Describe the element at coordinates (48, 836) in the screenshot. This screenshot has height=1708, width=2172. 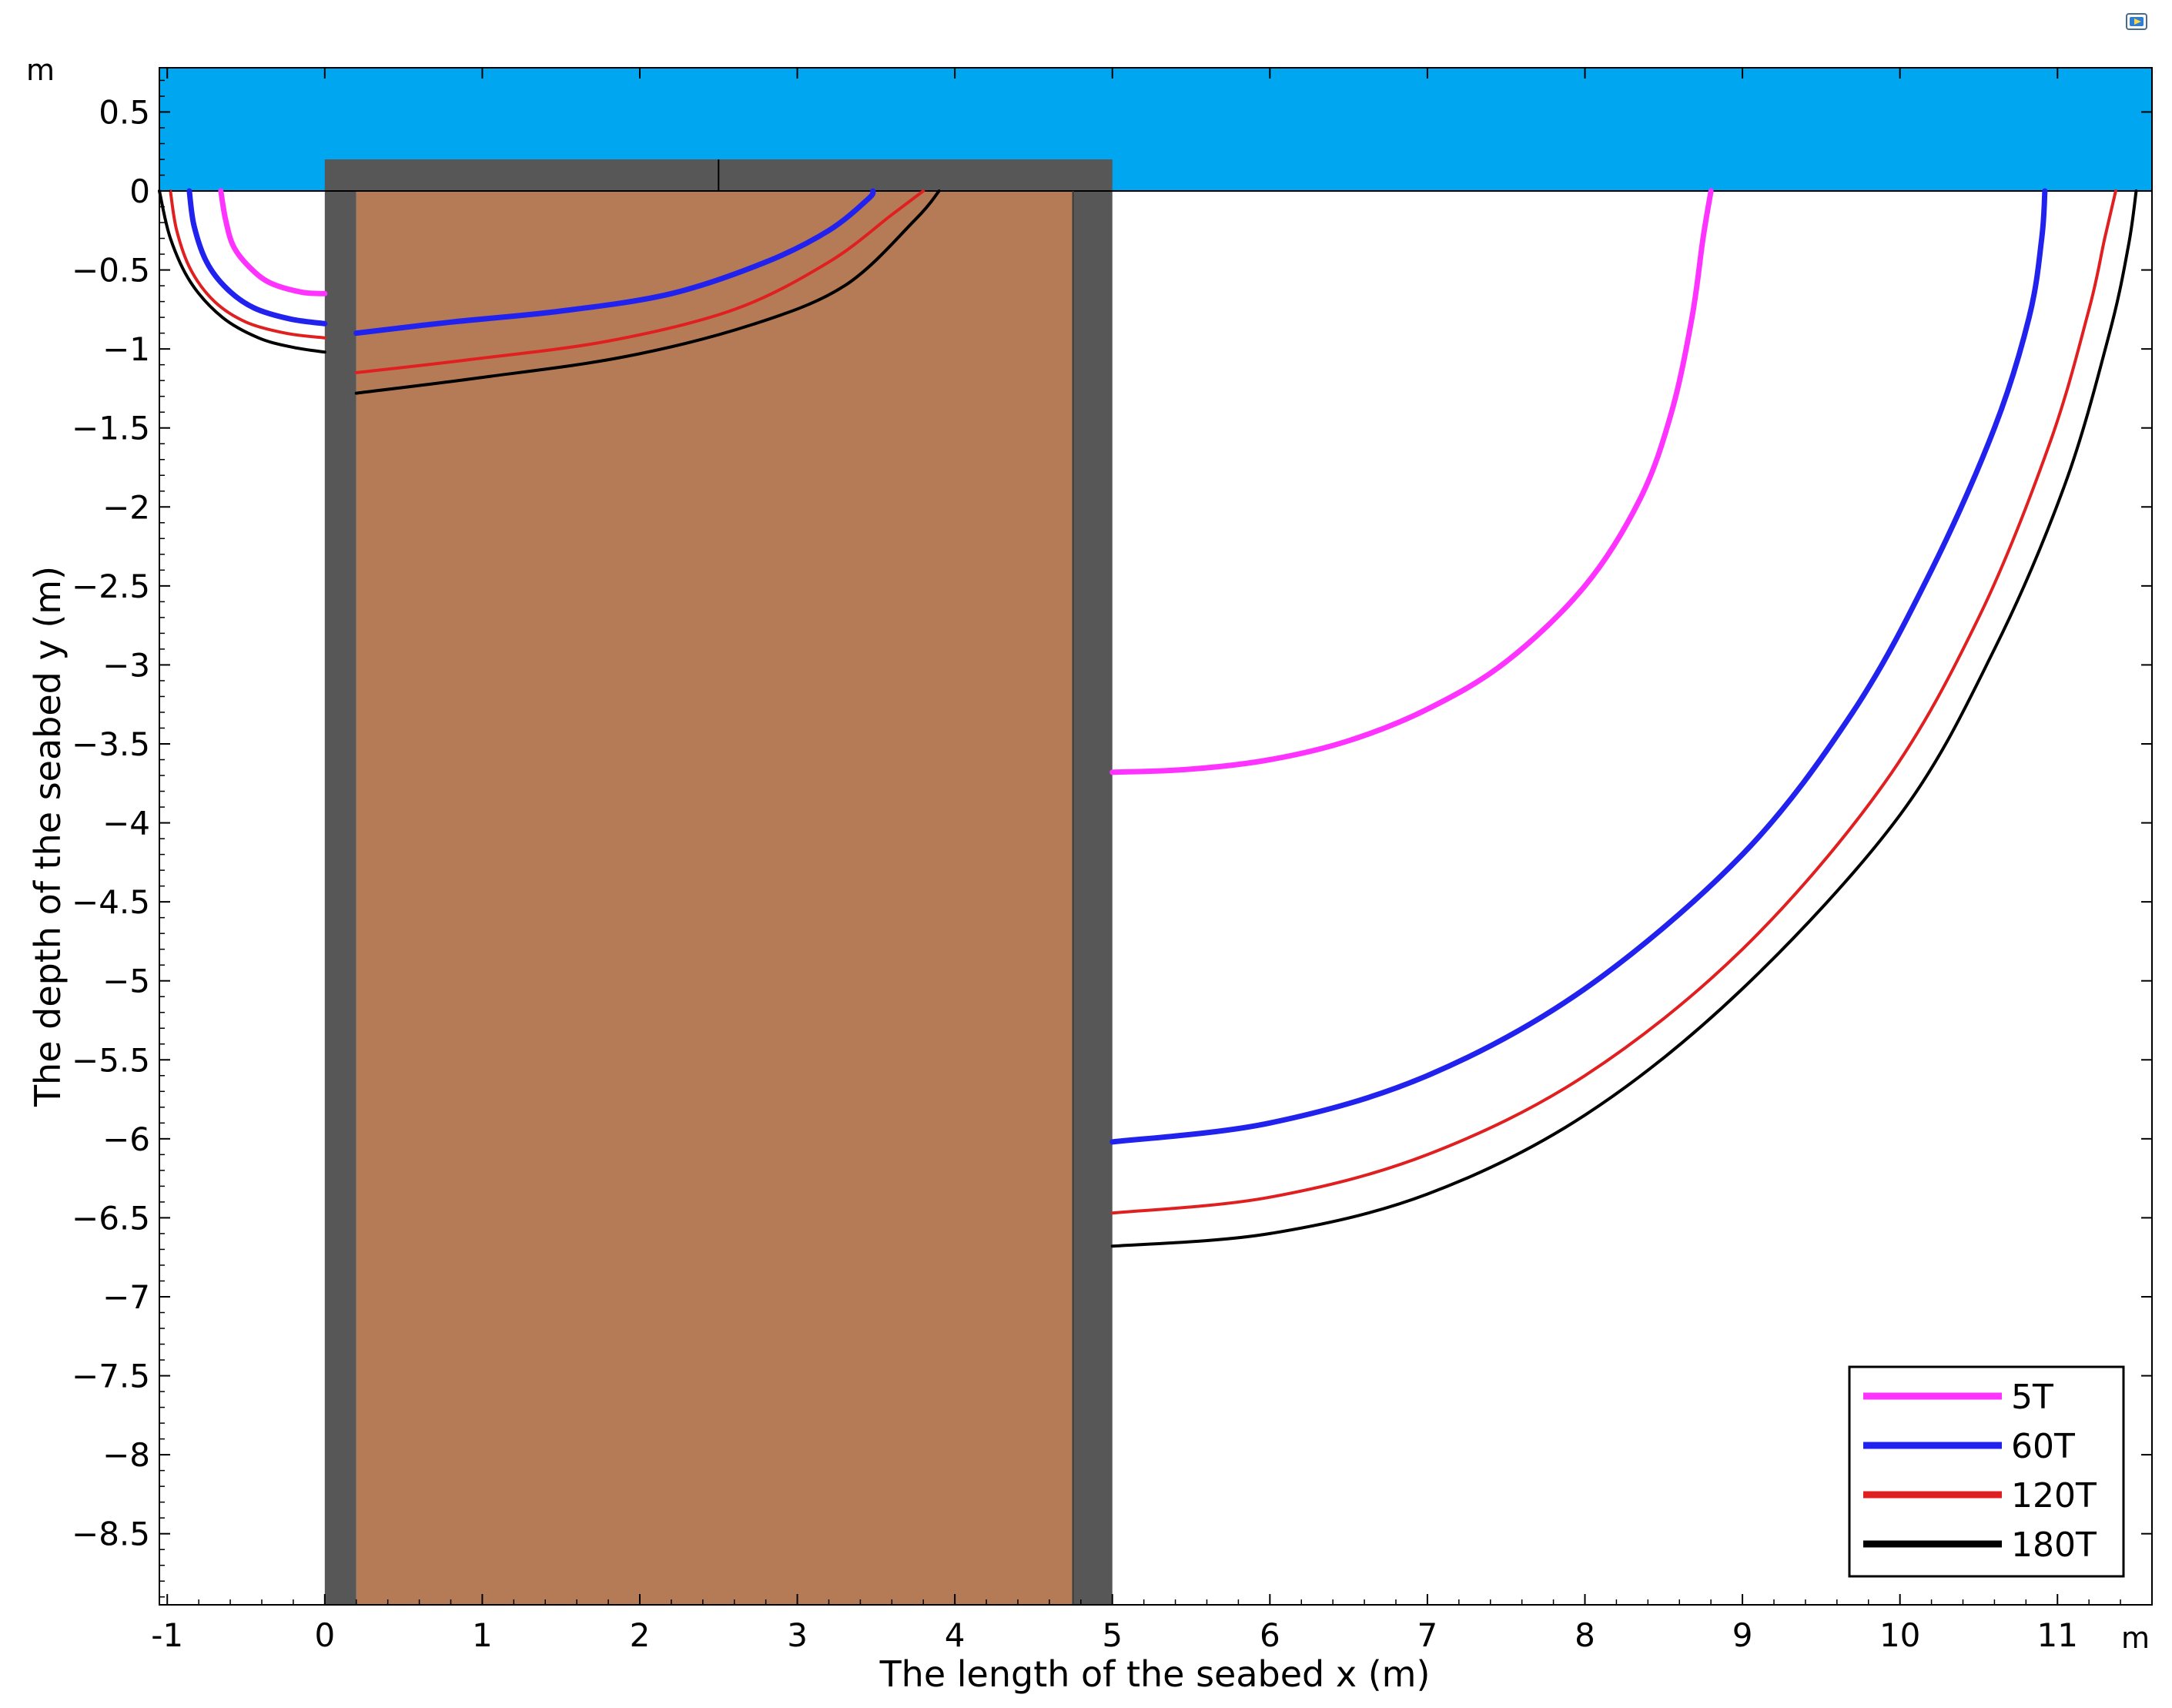
I see `y-axis-title: The depth of the seabed y (m)` at that location.